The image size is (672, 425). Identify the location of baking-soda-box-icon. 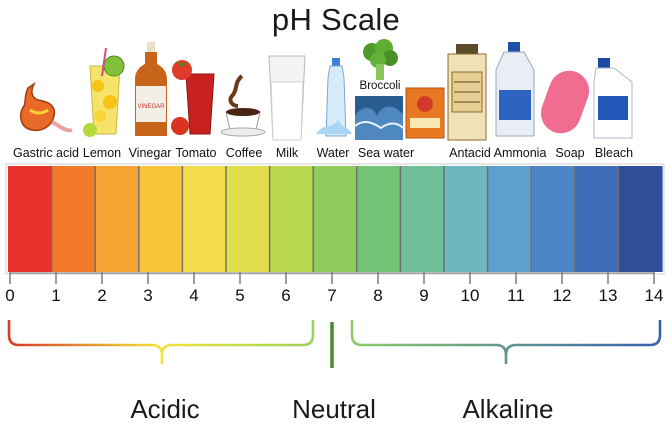
(425, 113).